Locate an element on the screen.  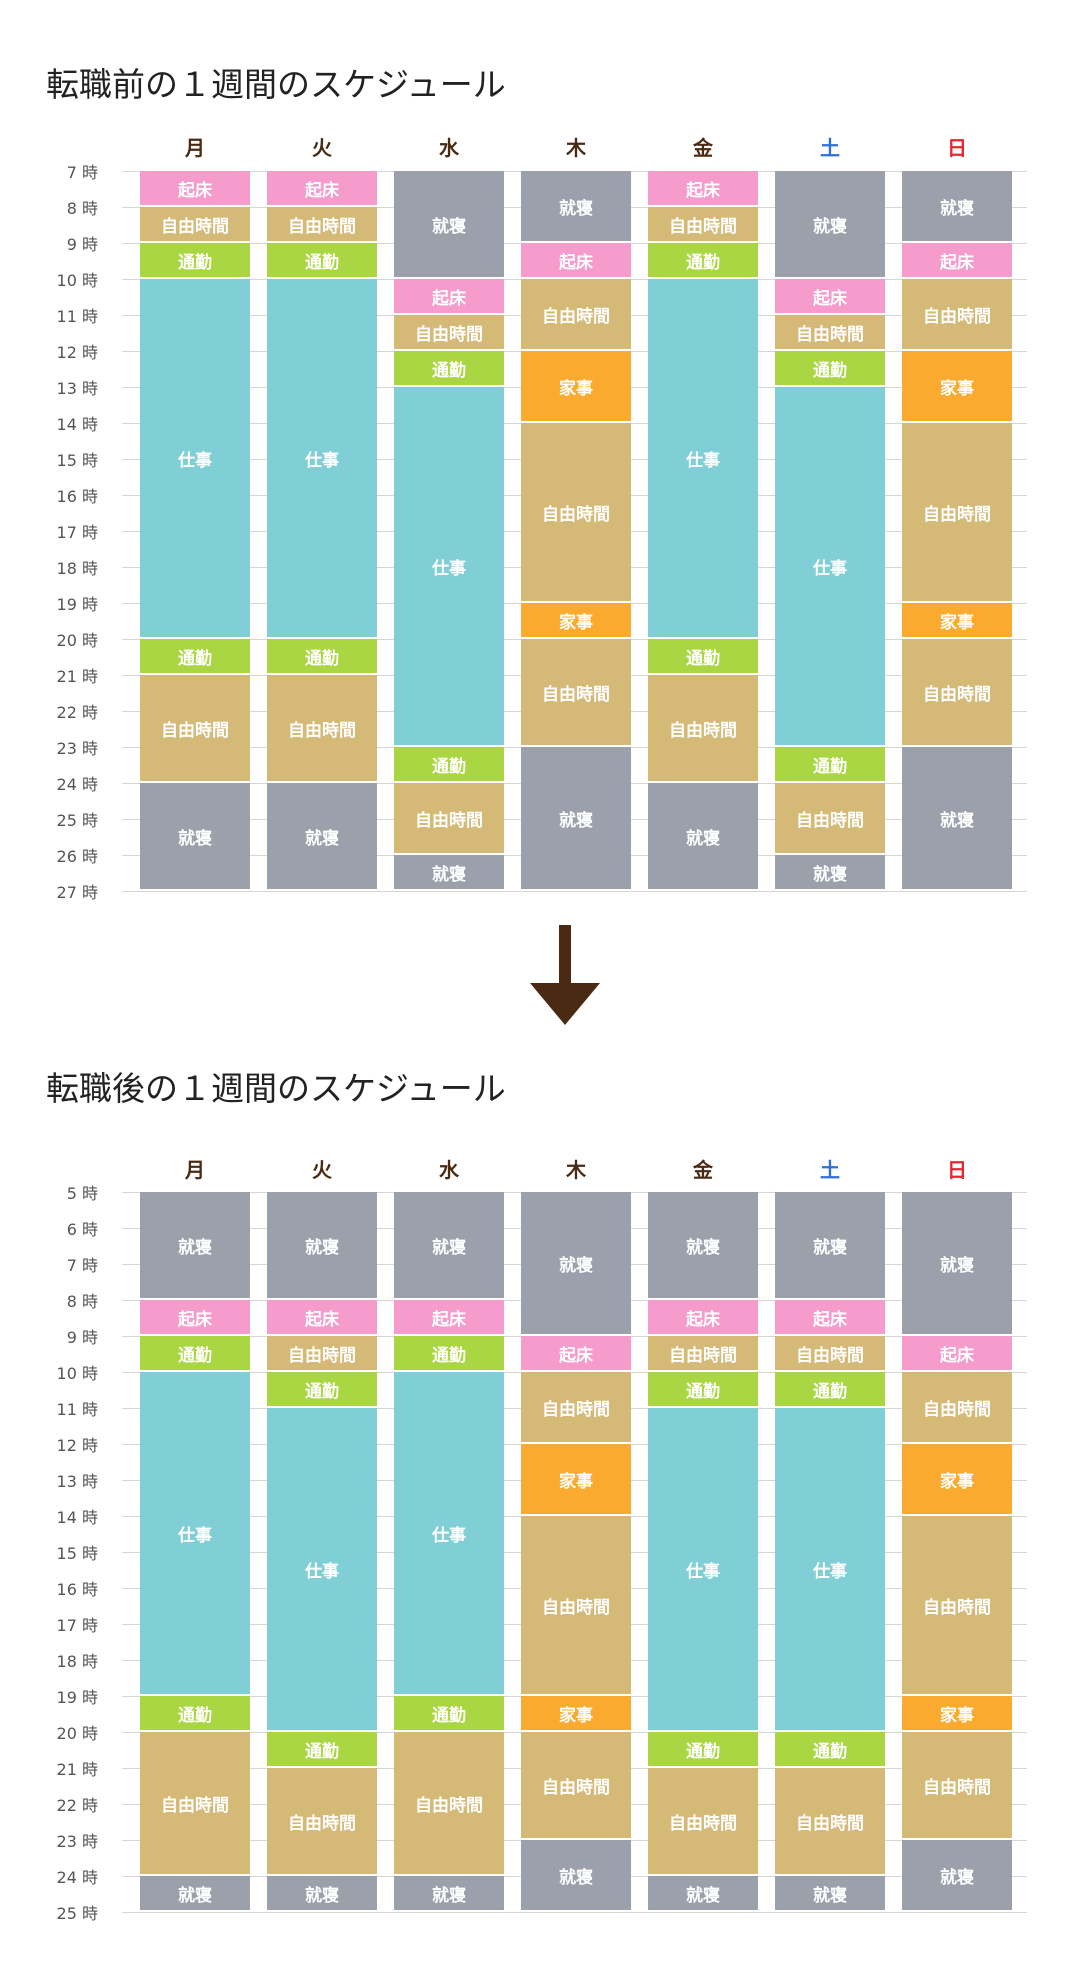
hour-tick-label: 15 時 is located at coordinates (77, 460).